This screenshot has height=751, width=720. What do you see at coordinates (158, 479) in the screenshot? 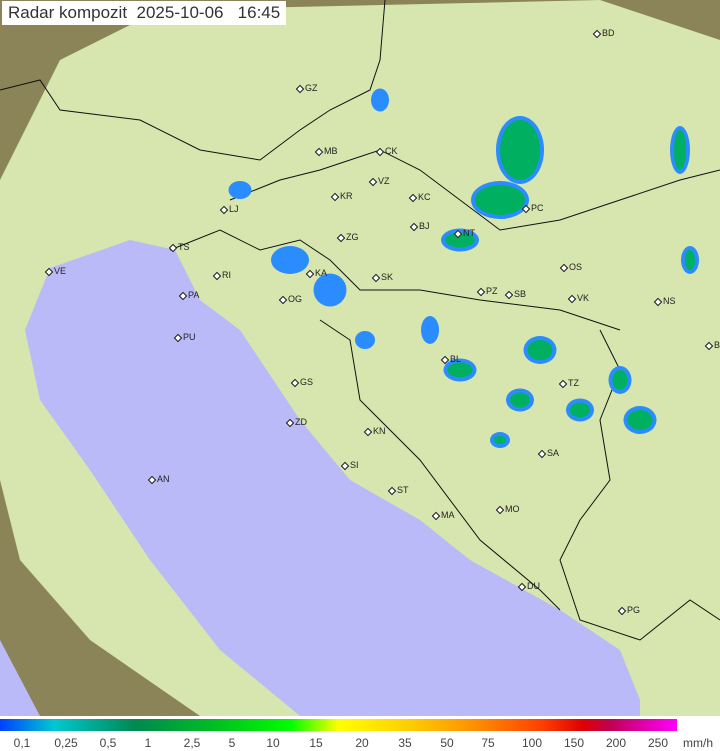
I see `city-label: AN` at bounding box center [158, 479].